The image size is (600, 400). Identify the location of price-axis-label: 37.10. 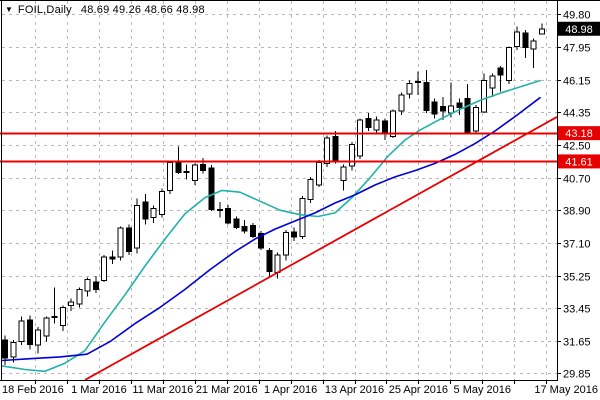
(577, 245).